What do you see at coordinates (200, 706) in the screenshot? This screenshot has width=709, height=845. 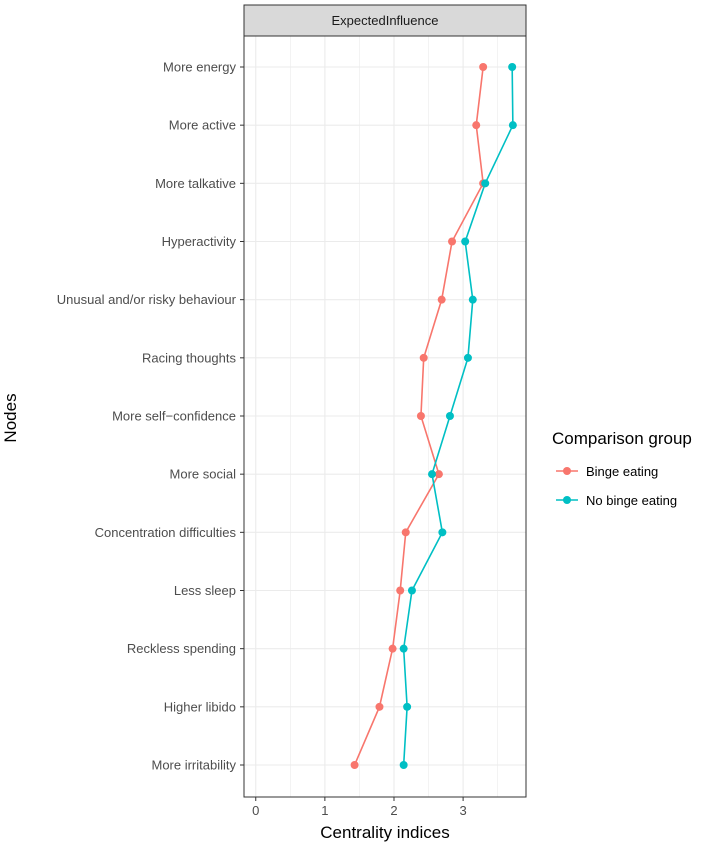 I see `y-tick-label: Higher libido` at bounding box center [200, 706].